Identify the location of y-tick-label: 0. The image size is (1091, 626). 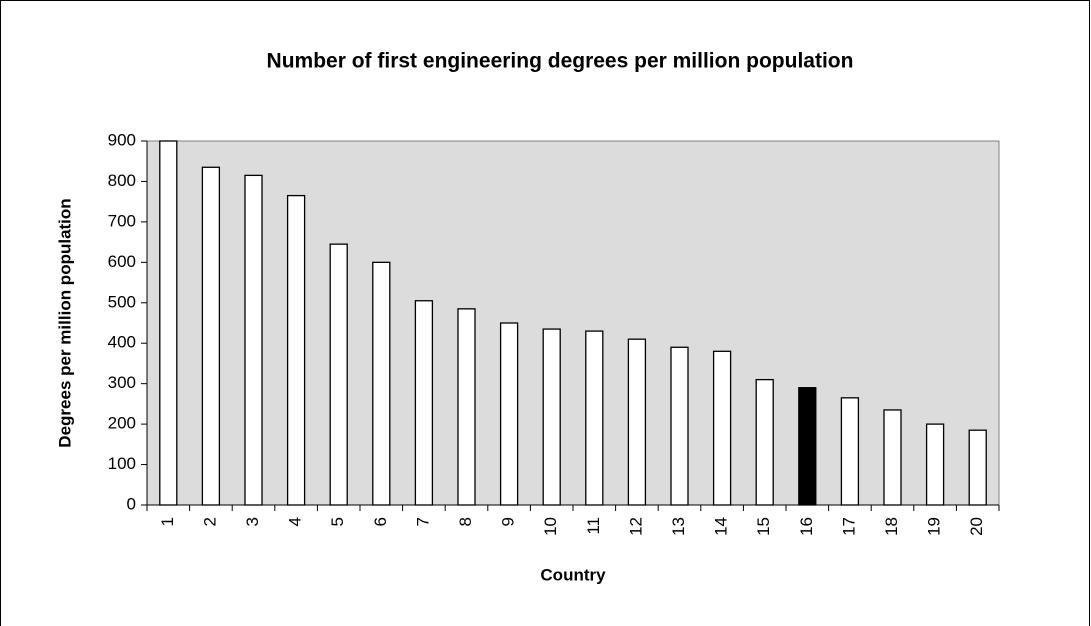
(131, 503).